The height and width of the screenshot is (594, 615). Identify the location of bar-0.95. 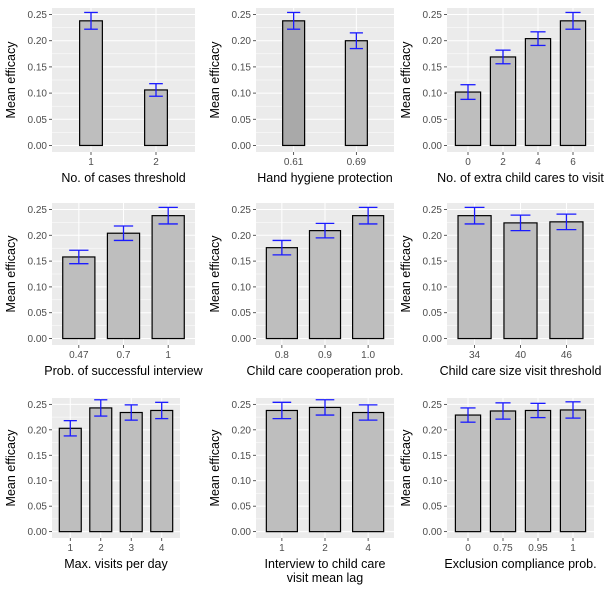
(538, 471).